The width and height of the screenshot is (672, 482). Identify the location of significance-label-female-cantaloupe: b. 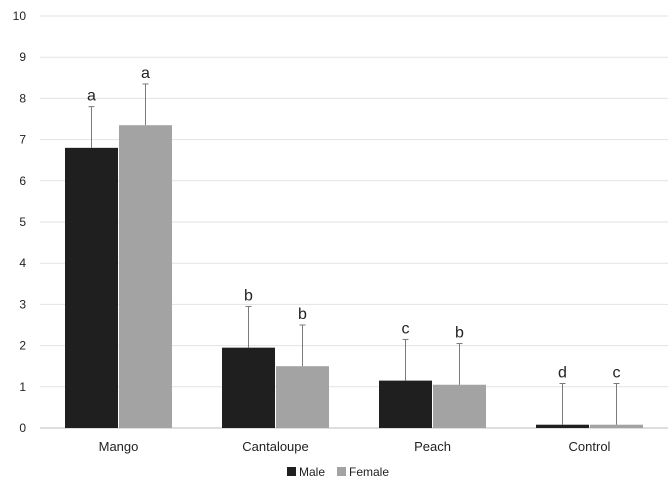
(302, 314).